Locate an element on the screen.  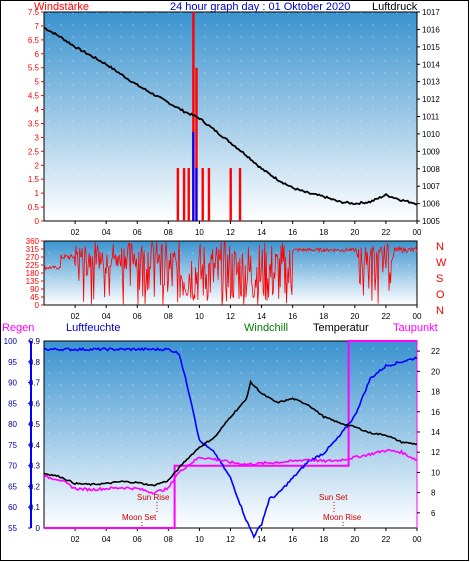
wind-axis-tick-label: 2 is located at coordinates (37, 165).